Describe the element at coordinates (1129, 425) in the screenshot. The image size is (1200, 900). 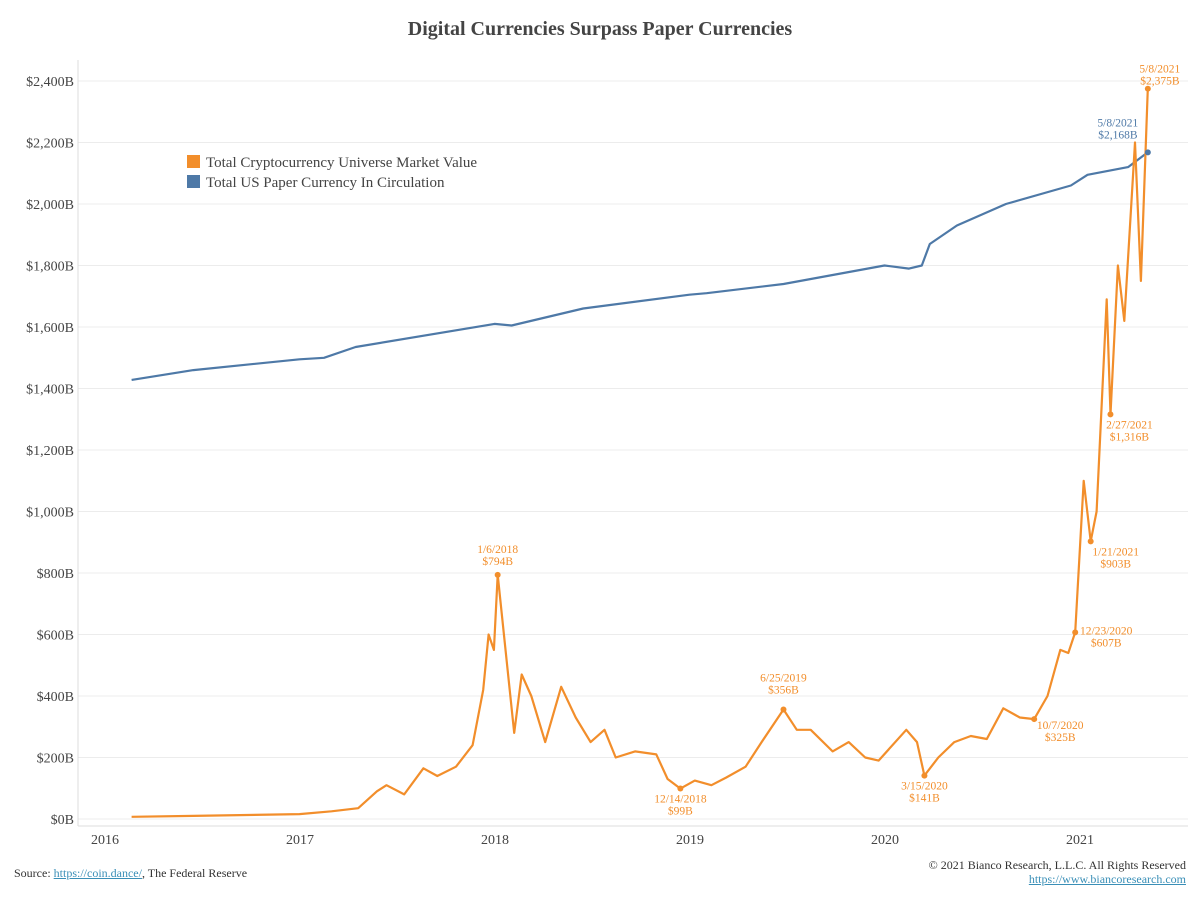
I see `annotation-date: 2/27/2021` at that location.